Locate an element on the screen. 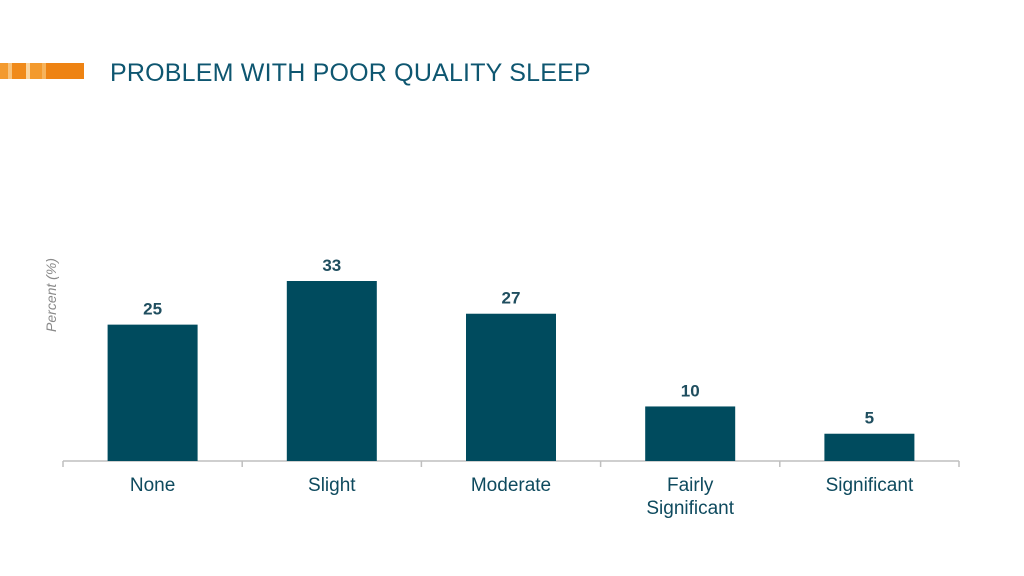 This screenshot has width=1024, height=576. bar-value-label: 5 is located at coordinates (869, 418).